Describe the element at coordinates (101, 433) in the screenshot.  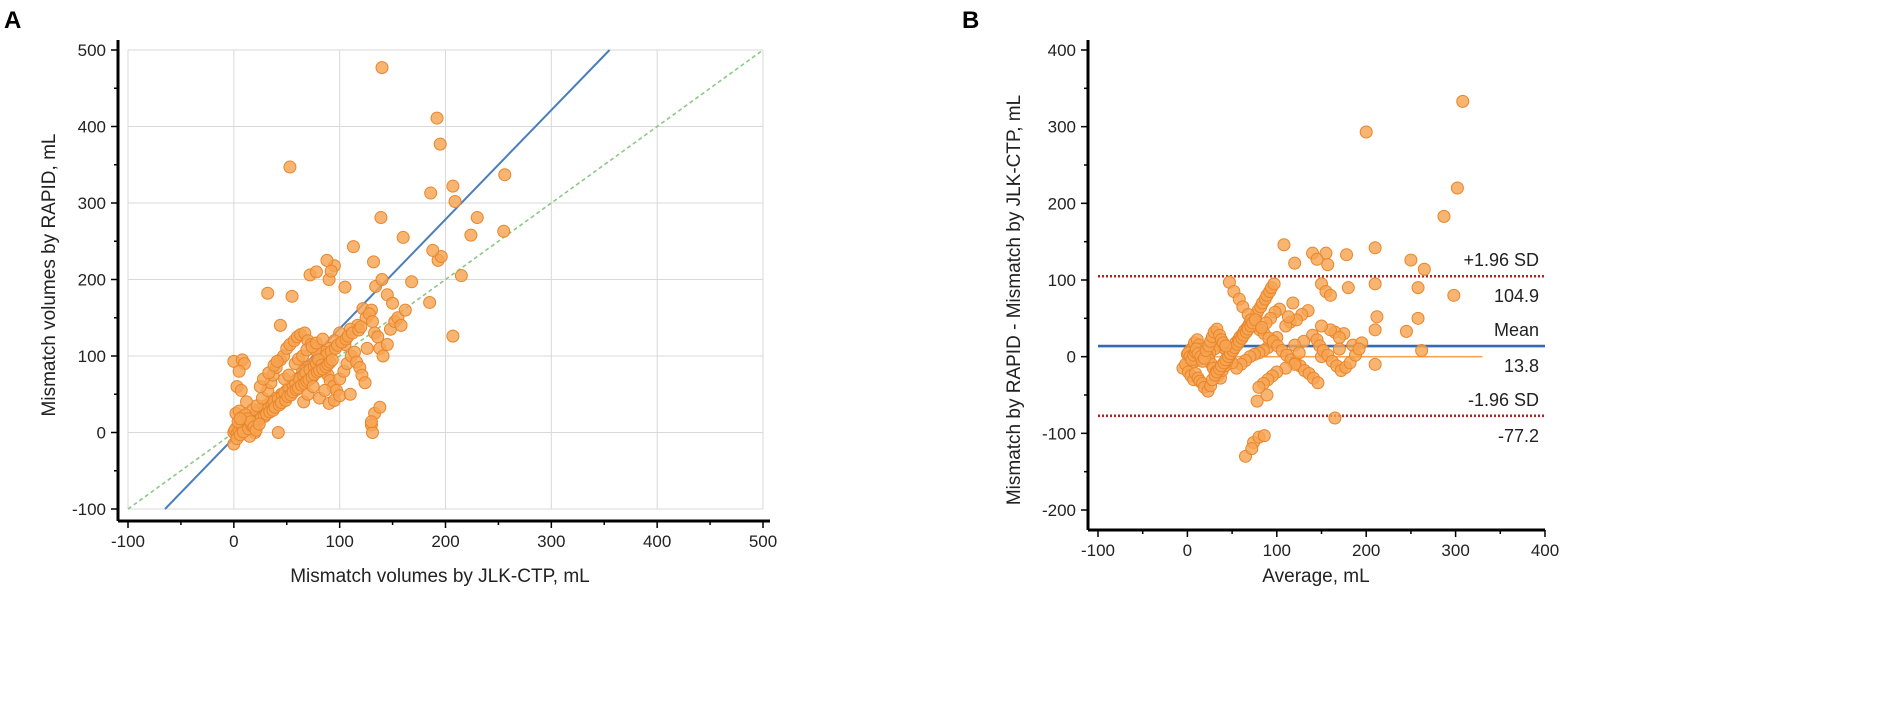
I see `panel-a-y-tick-label: 0` at that location.